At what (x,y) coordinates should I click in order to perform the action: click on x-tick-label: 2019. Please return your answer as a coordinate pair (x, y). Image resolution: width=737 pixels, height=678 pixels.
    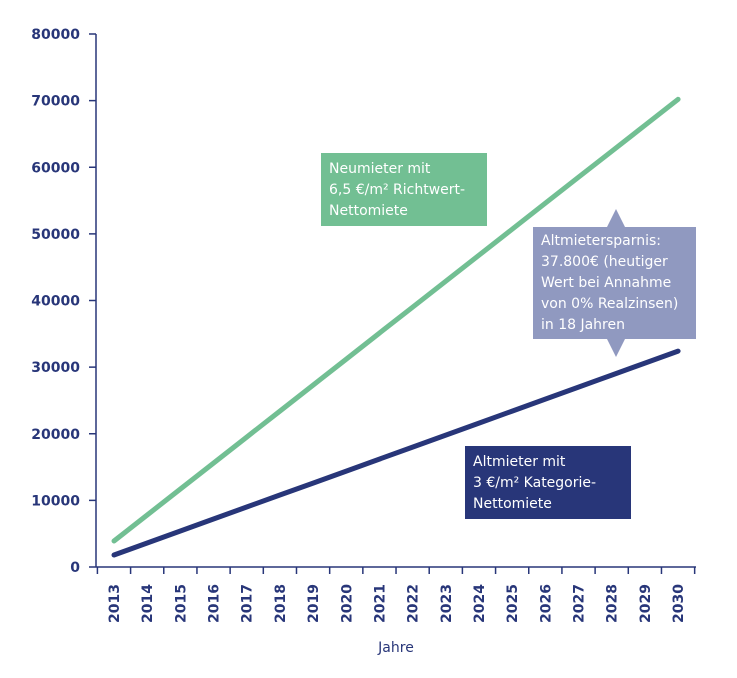
    Looking at the image, I should click on (314, 603).